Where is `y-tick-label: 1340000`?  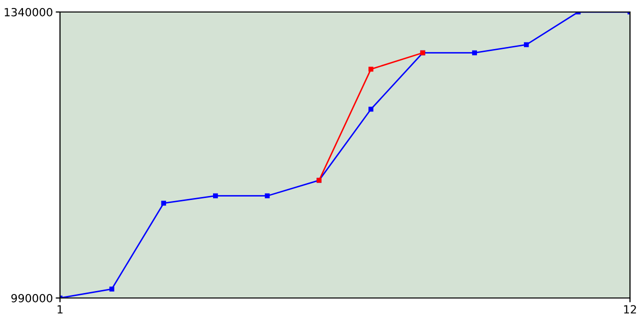 y-tick-label: 1340000 is located at coordinates (28, 12).